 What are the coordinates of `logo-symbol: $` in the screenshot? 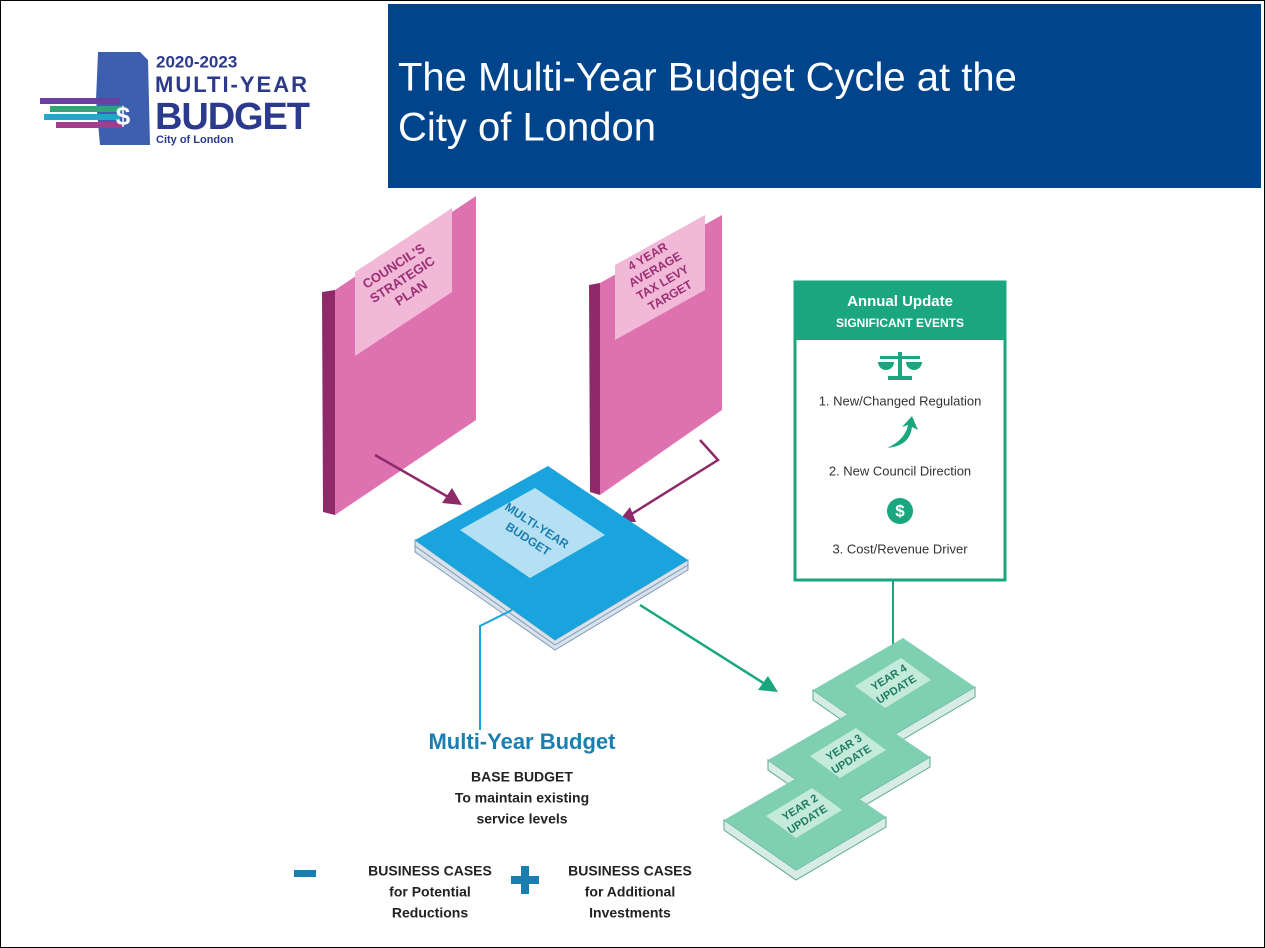 It's located at (123, 116).